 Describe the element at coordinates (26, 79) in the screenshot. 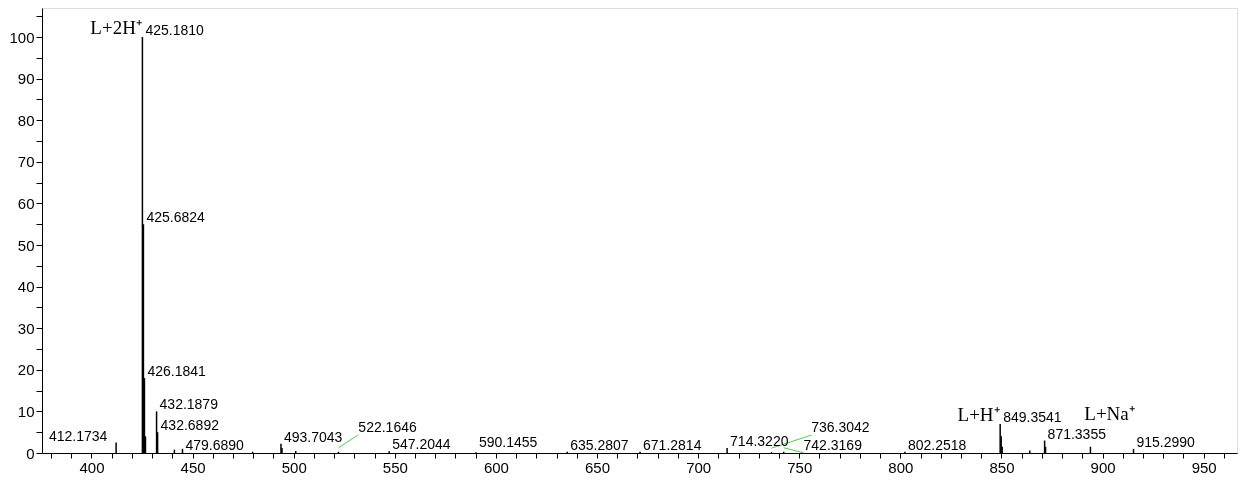

I see `y-tick-label: 90` at that location.